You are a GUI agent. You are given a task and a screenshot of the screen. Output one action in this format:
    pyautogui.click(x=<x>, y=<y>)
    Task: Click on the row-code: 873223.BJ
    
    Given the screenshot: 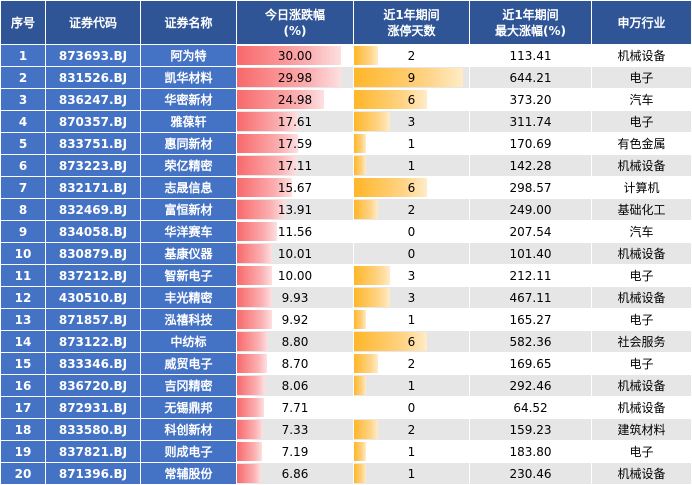 What is the action you would take?
    pyautogui.click(x=93, y=165)
    